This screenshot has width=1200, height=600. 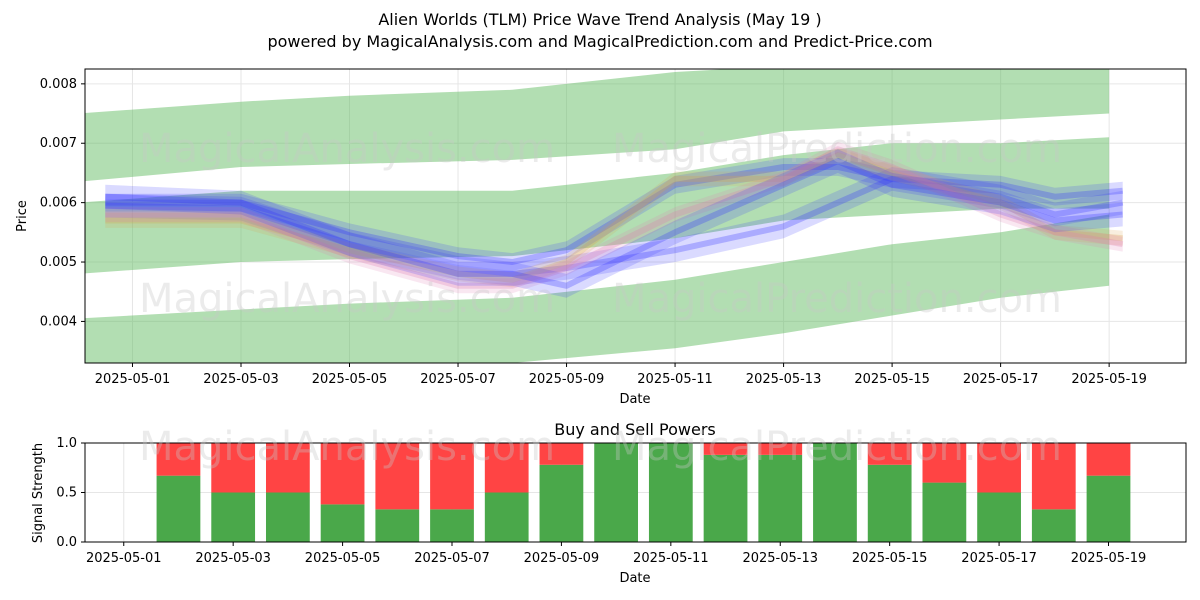 What do you see at coordinates (58, 143) in the screenshot?
I see `price-y-tick-label: 0.007` at bounding box center [58, 143].